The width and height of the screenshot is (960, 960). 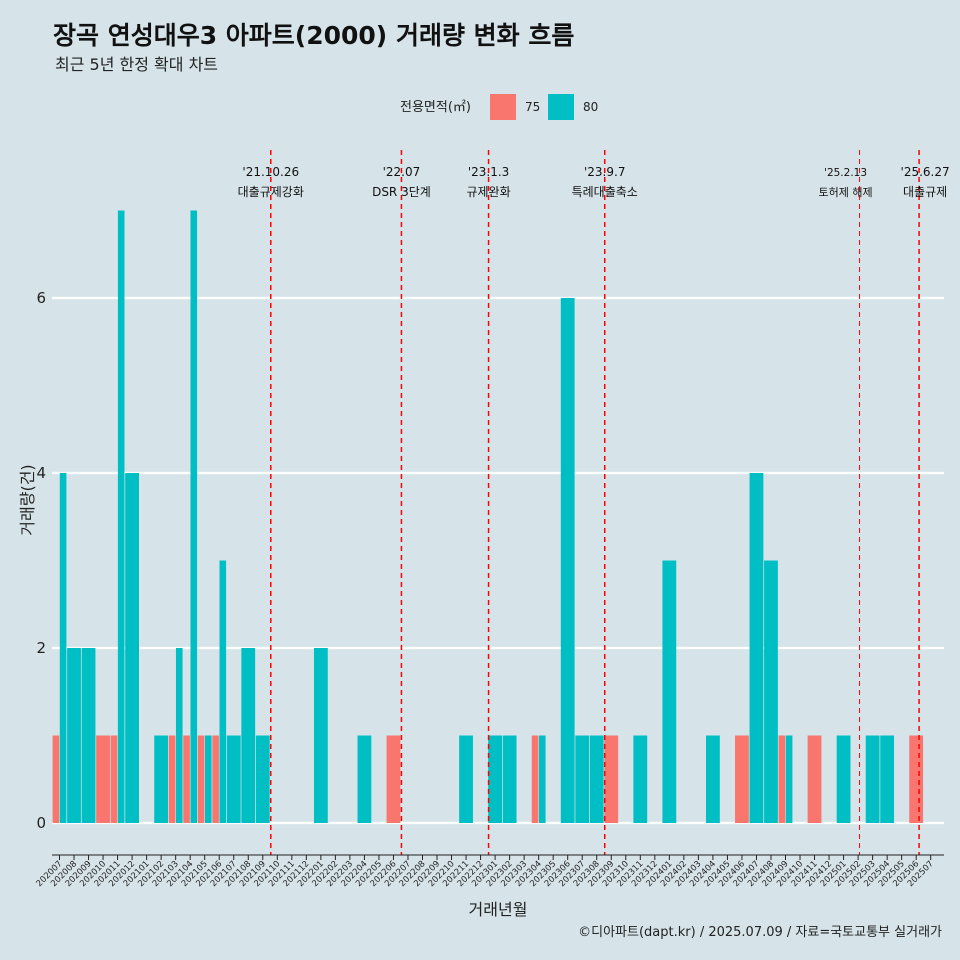 What do you see at coordinates (435, 107) in the screenshot?
I see `legend-title: 전용면적(㎡)` at bounding box center [435, 107].